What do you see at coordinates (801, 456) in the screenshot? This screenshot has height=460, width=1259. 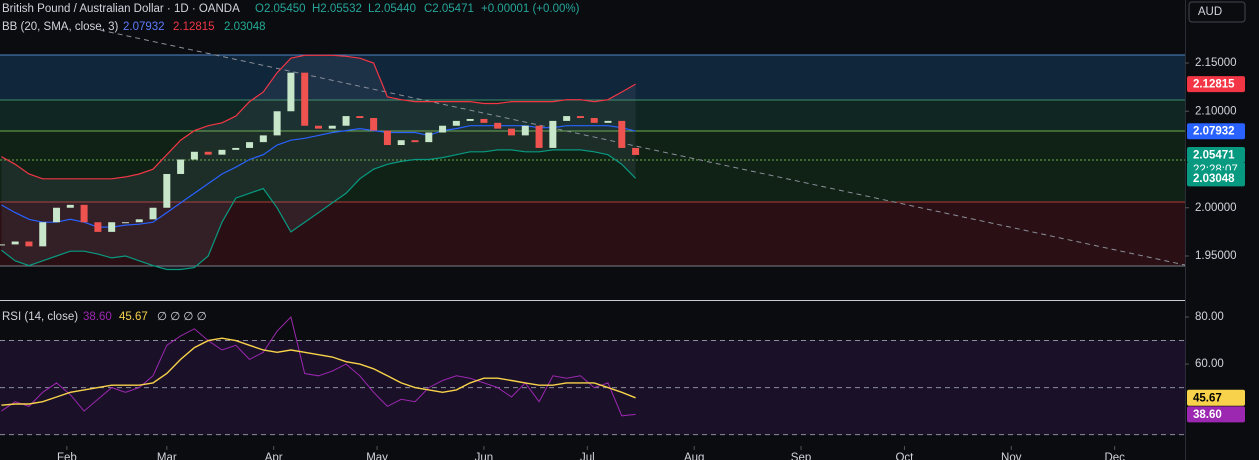 I see `x-tick-label: Sep` at bounding box center [801, 456].